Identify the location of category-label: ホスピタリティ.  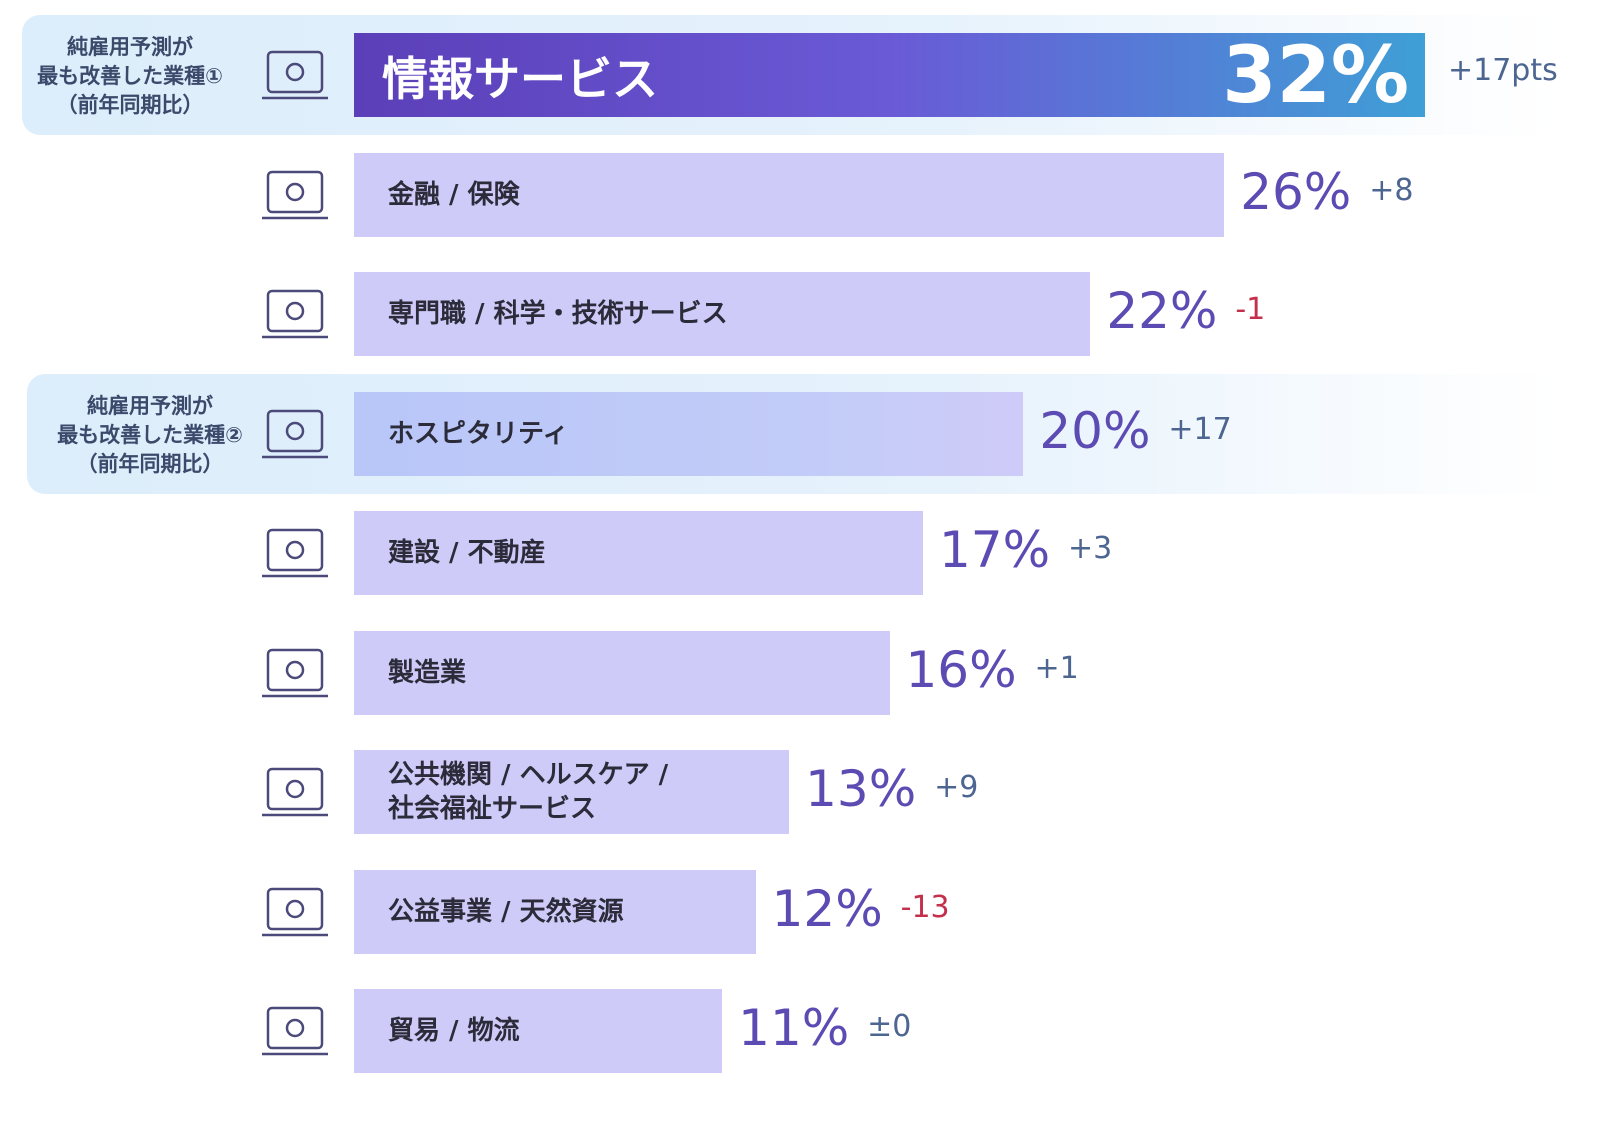
(478, 433).